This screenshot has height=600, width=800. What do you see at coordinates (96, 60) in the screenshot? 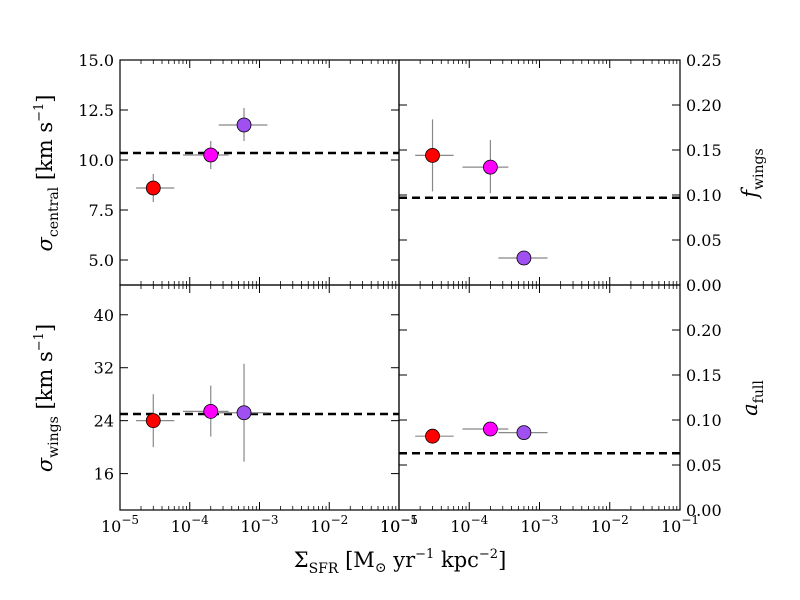
I see `y-tick-label: 15.0` at bounding box center [96, 60].